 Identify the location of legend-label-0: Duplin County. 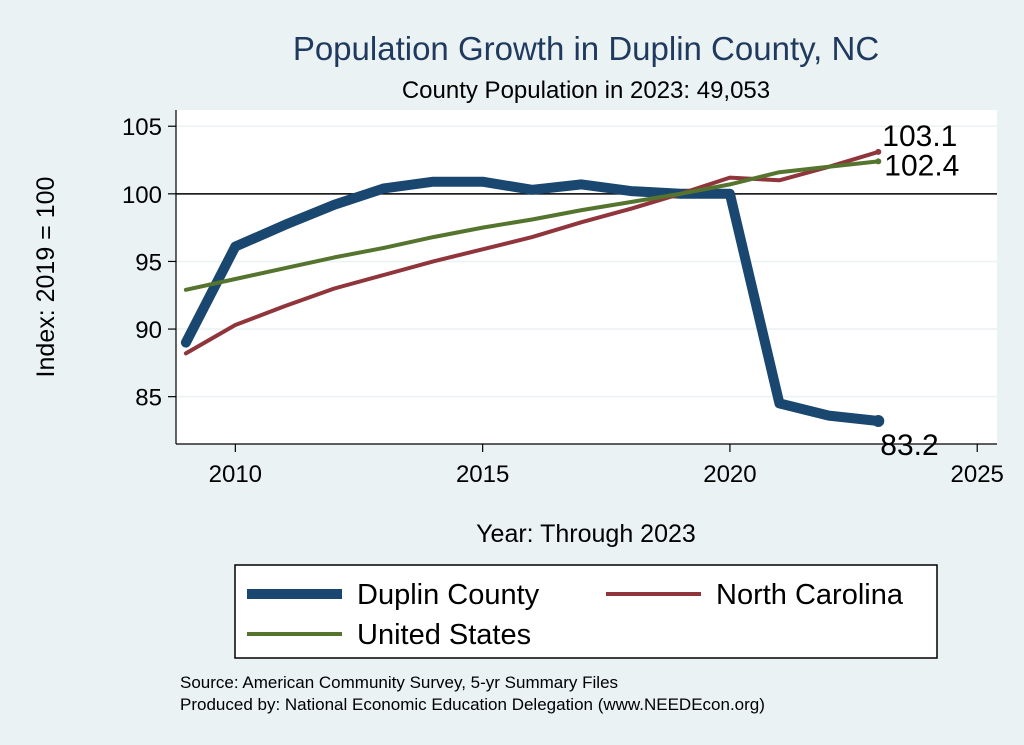
(448, 595).